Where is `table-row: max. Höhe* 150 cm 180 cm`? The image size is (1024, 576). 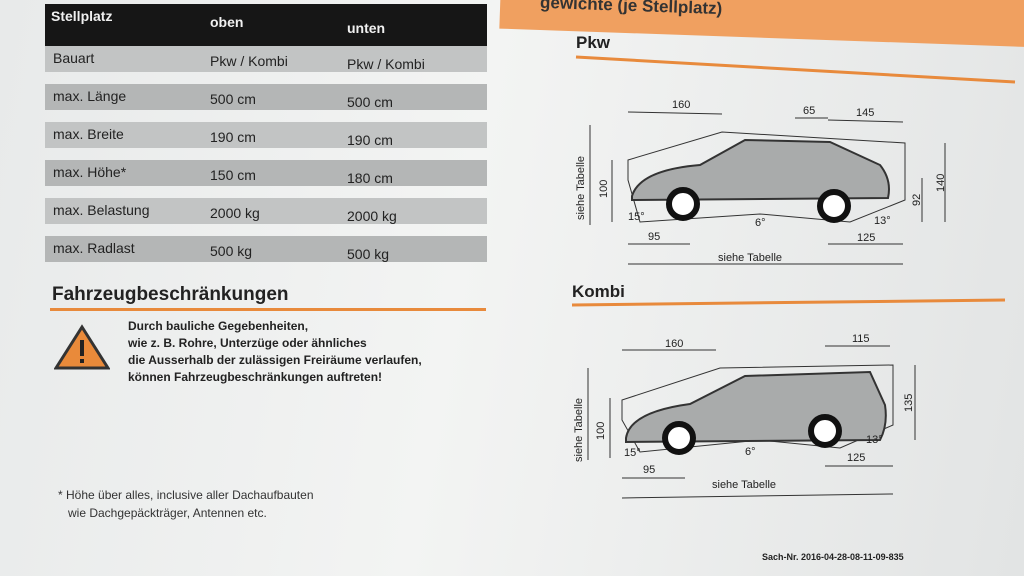
table-row: max. Höhe* 150 cm 180 cm is located at coordinates (266, 173).